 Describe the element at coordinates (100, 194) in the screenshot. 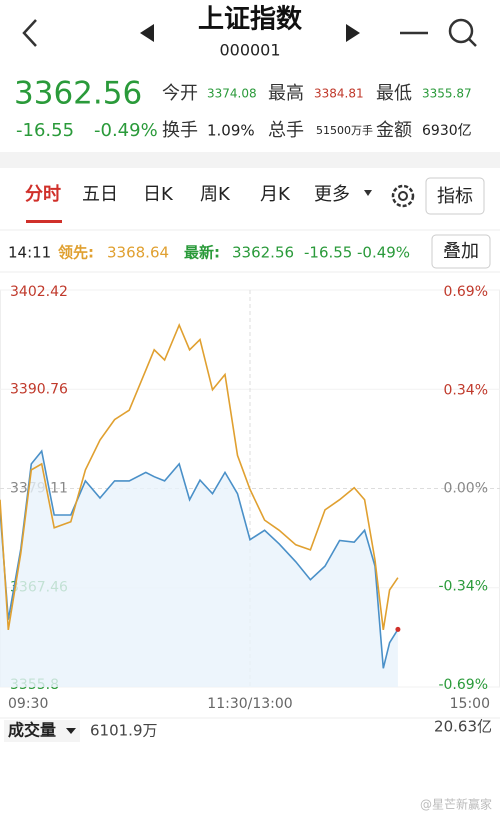

I see `tab: 五日` at that location.